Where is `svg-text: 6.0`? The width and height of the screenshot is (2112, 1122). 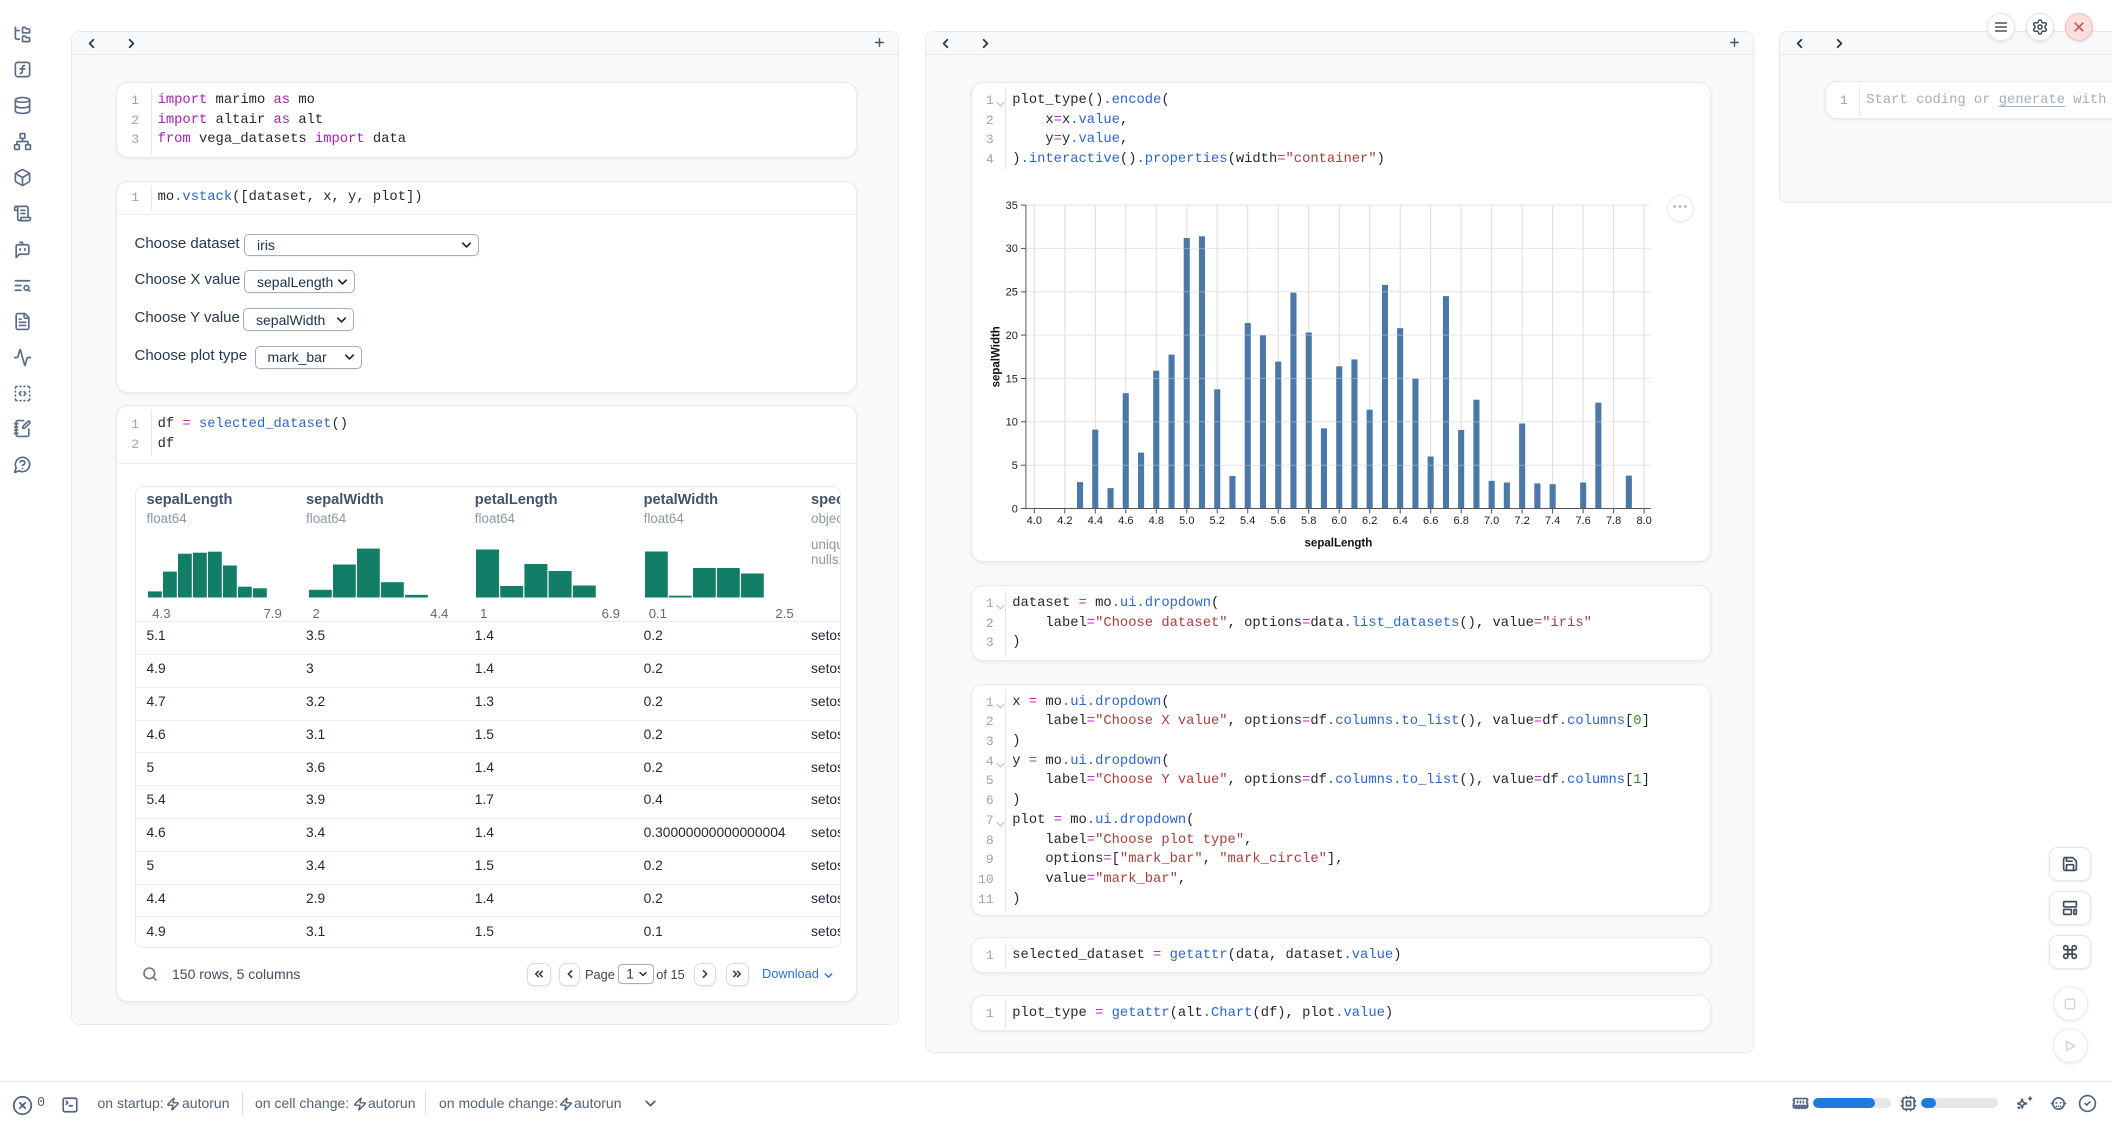 svg-text: 6.0 is located at coordinates (1338, 521).